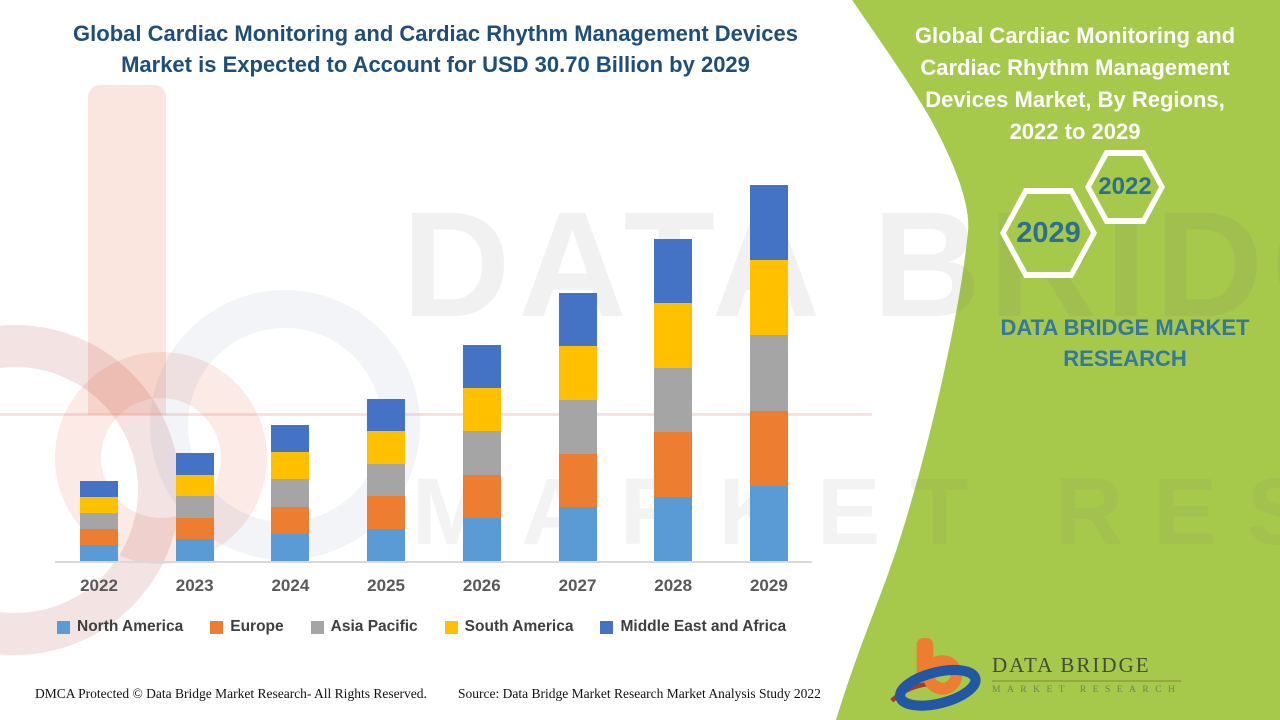 Image resolution: width=1280 pixels, height=720 pixels. I want to click on data-bridge-logo-words: DATA BRIDGE MARKET RESEARCH, so click(1087, 674).